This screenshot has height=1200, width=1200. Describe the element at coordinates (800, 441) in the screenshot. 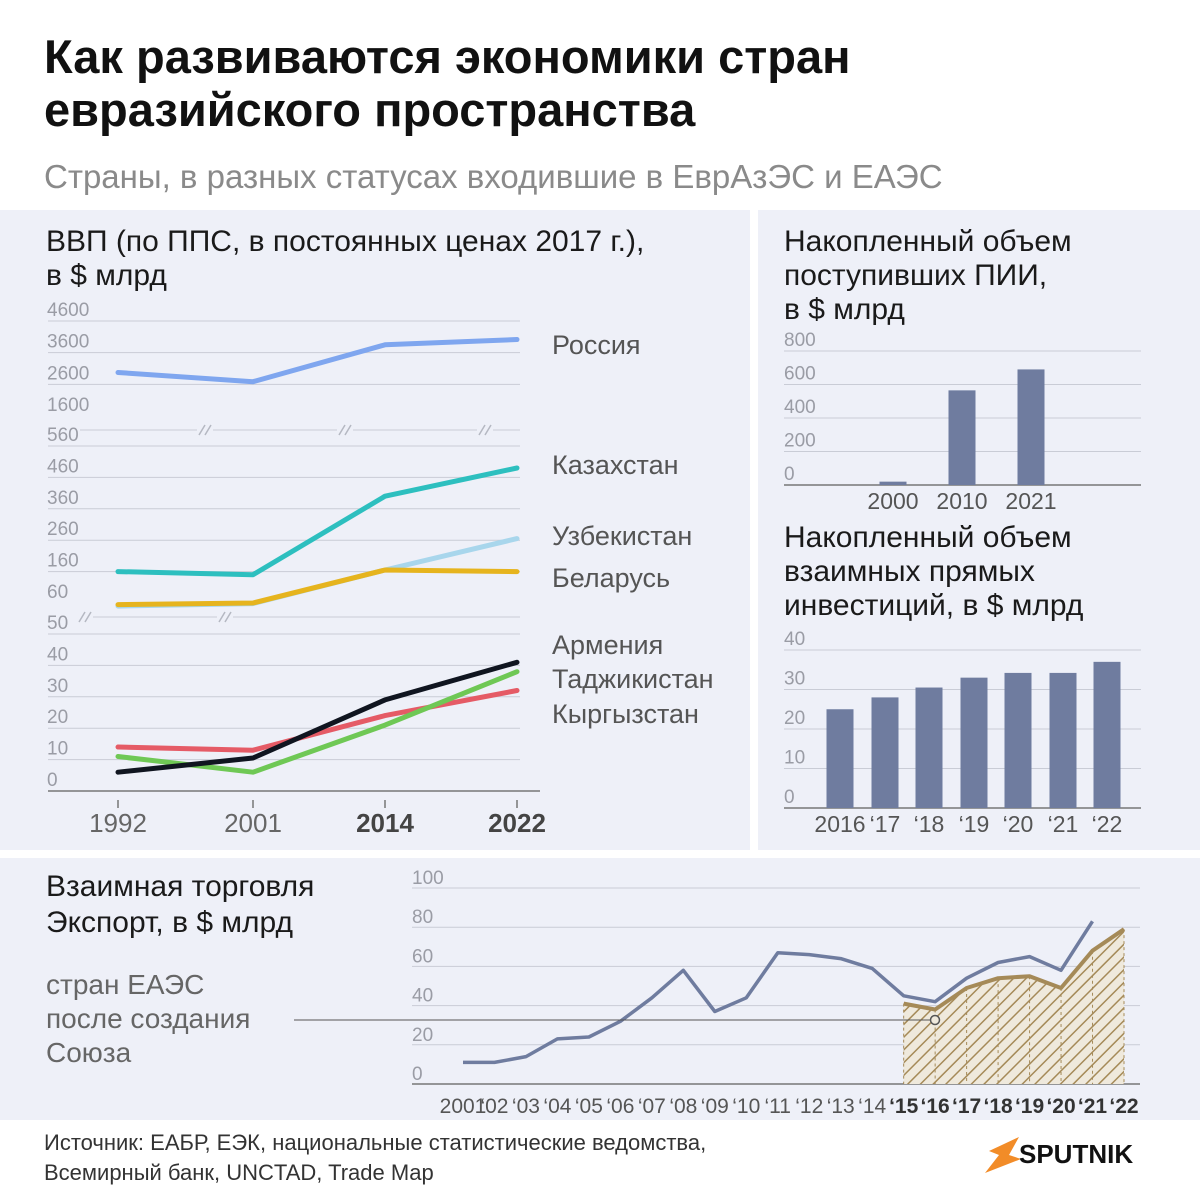

I see `fdi-g-tick-label: 200` at that location.